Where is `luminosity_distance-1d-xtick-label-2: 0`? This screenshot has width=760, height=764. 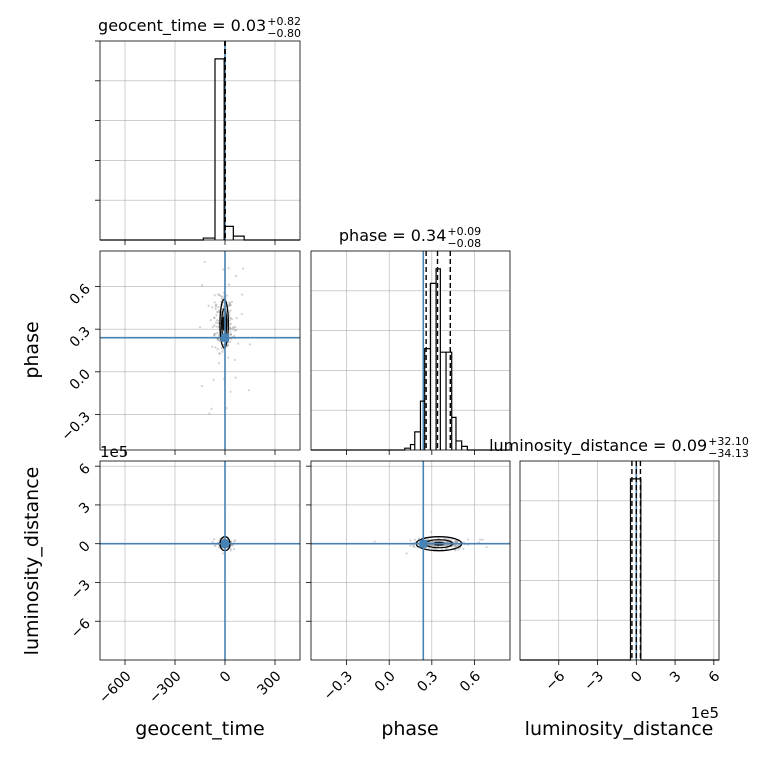 luminosity_distance-1d-xtick-label-2: 0 is located at coordinates (637, 677).